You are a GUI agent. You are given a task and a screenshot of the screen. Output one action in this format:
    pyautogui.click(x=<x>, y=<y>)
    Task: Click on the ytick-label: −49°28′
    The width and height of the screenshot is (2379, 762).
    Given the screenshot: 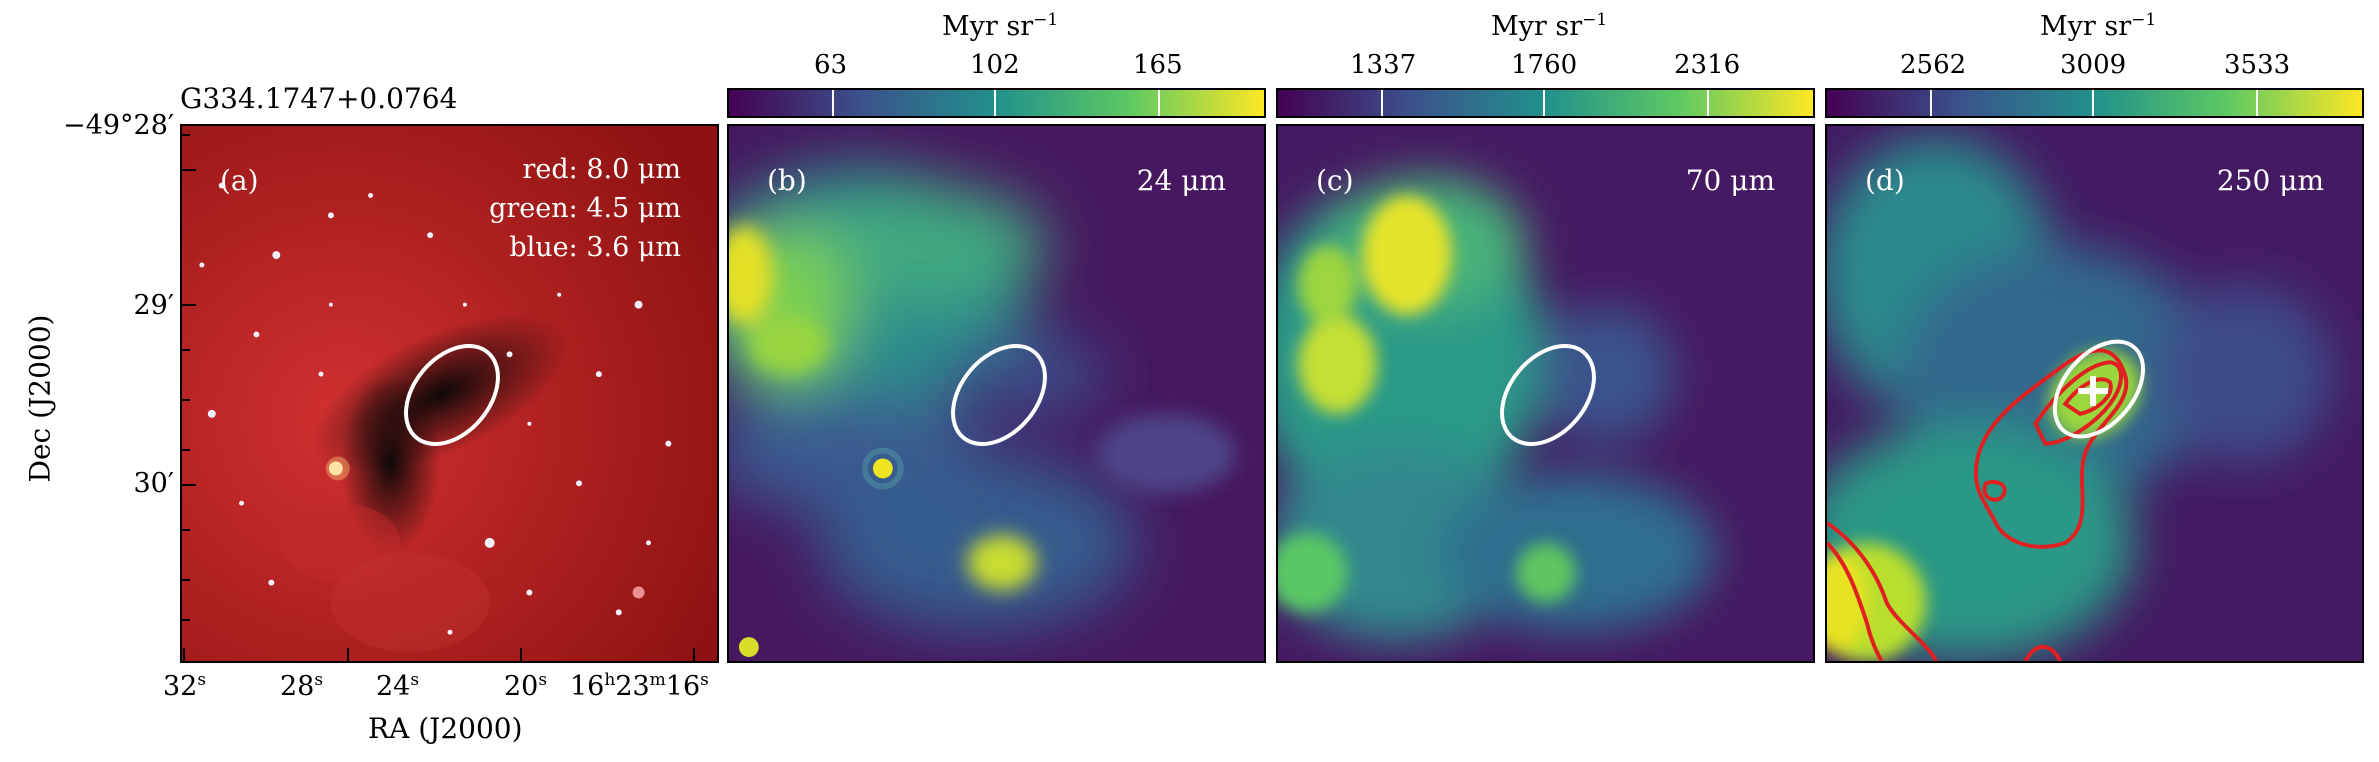 What is the action you would take?
    pyautogui.click(x=118, y=125)
    